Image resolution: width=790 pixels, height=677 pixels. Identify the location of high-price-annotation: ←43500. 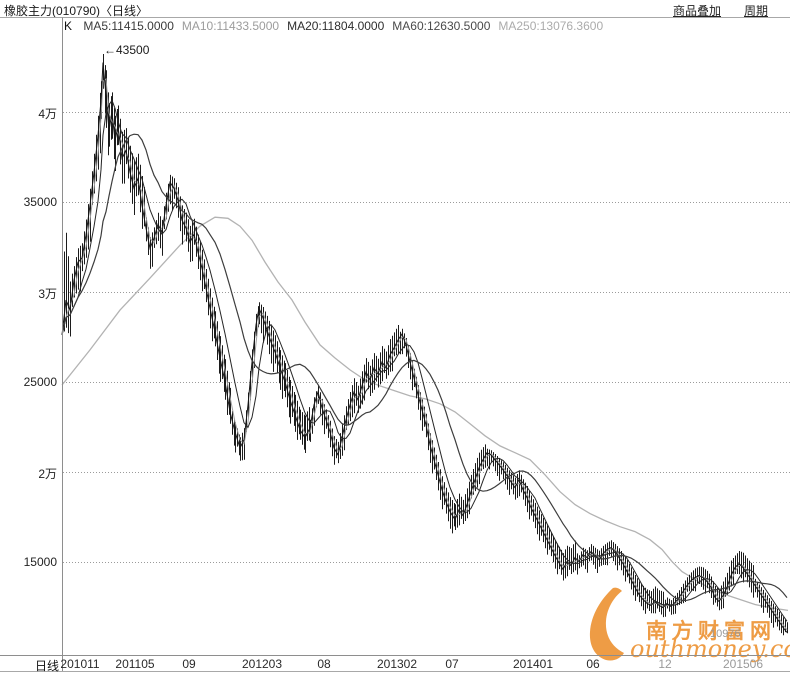
(127, 50).